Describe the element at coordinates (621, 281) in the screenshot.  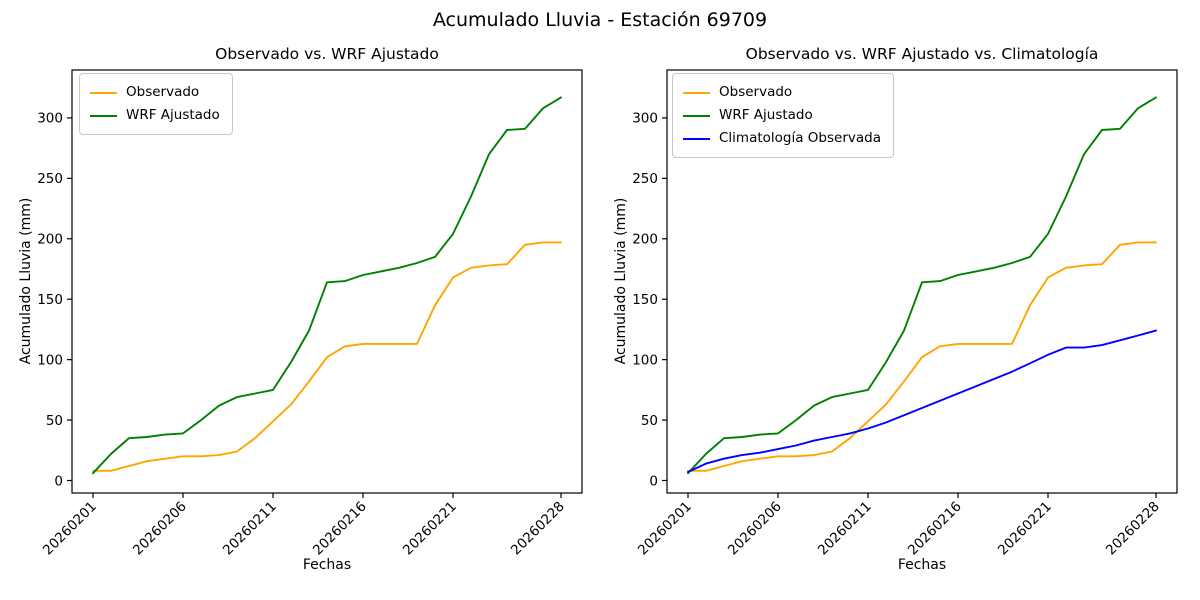
I see `right-y-axis-label: Acumulado Lluvia (mm)` at that location.